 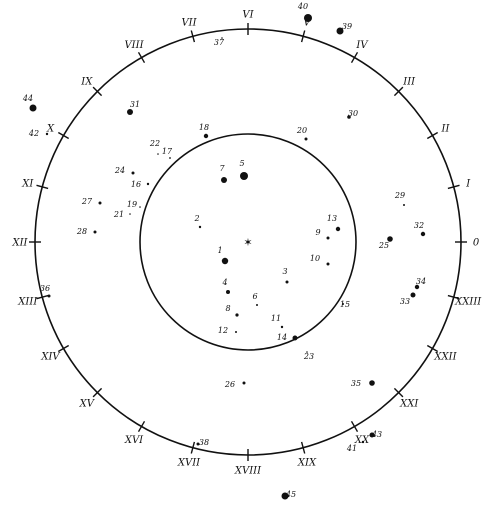 I want to click on hour-label: XII, so click(x=19, y=243).